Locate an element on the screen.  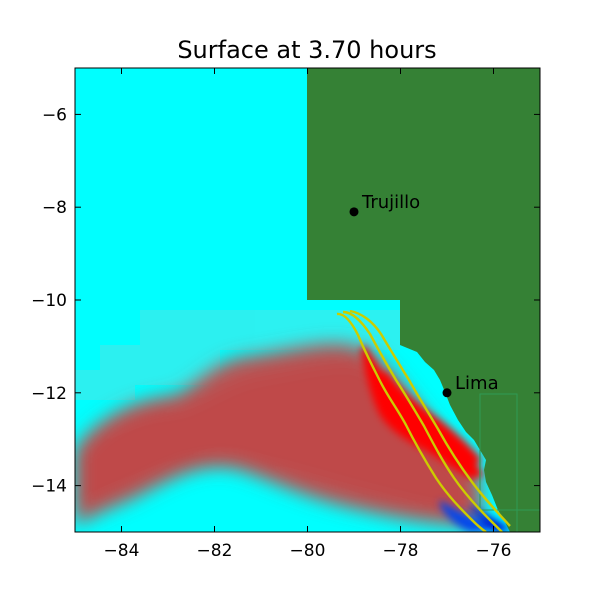
y-tick-label: −8 is located at coordinates (54, 208).